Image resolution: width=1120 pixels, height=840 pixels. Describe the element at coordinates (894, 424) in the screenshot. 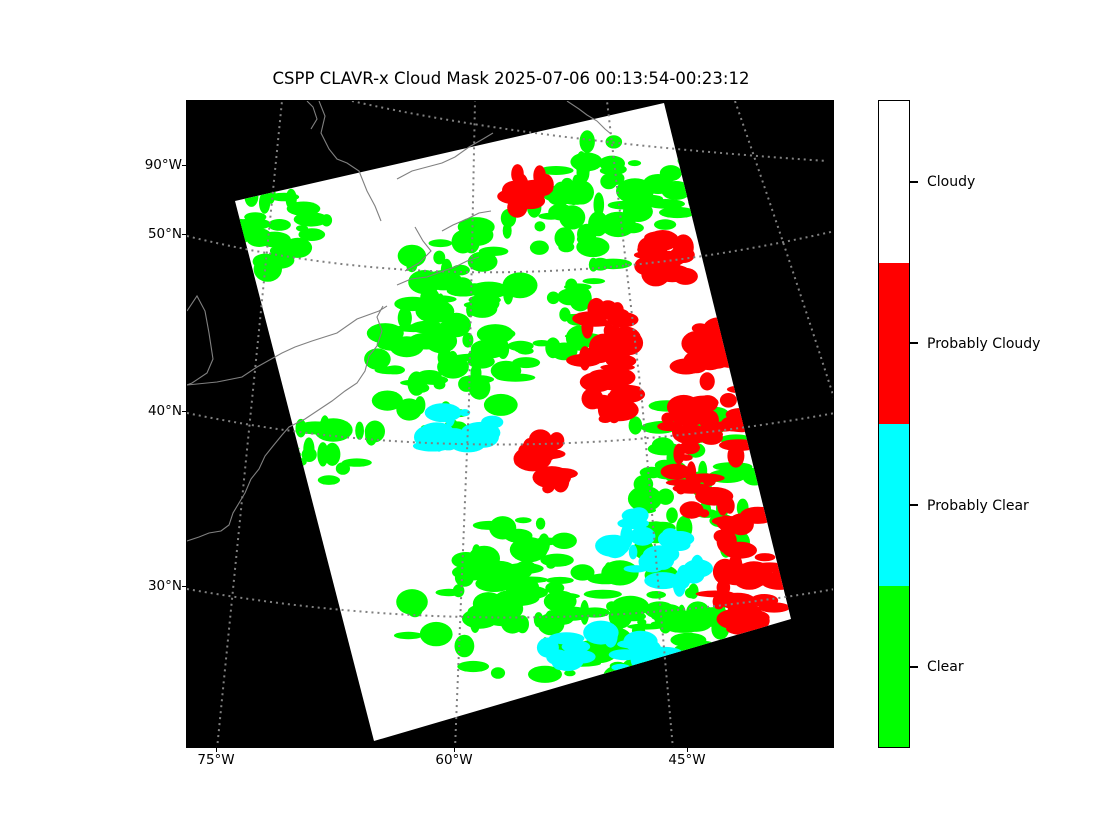

I see `colorbar` at that location.